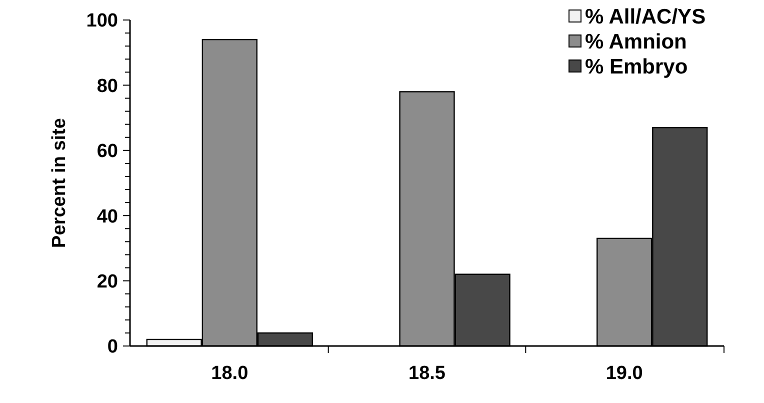 This screenshot has width=764, height=403. Describe the element at coordinates (107, 86) in the screenshot. I see `y-tick-label: 80` at that location.